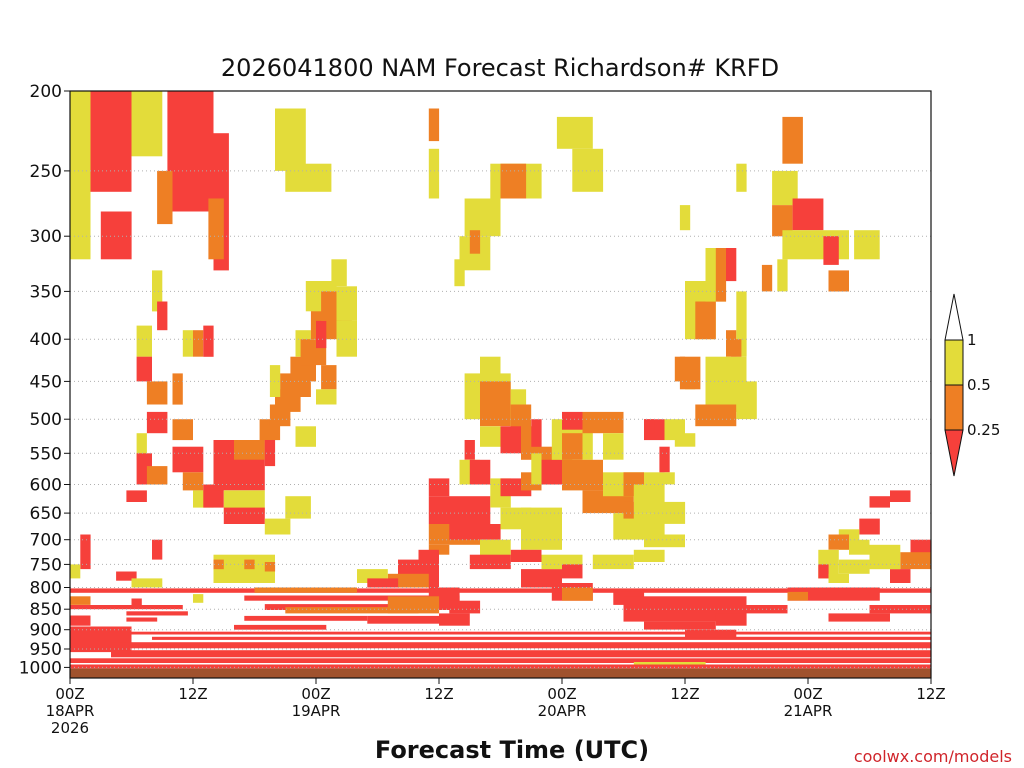  Describe the element at coordinates (46, 650) in the screenshot. I see `y-tick-label: 950` at that location.